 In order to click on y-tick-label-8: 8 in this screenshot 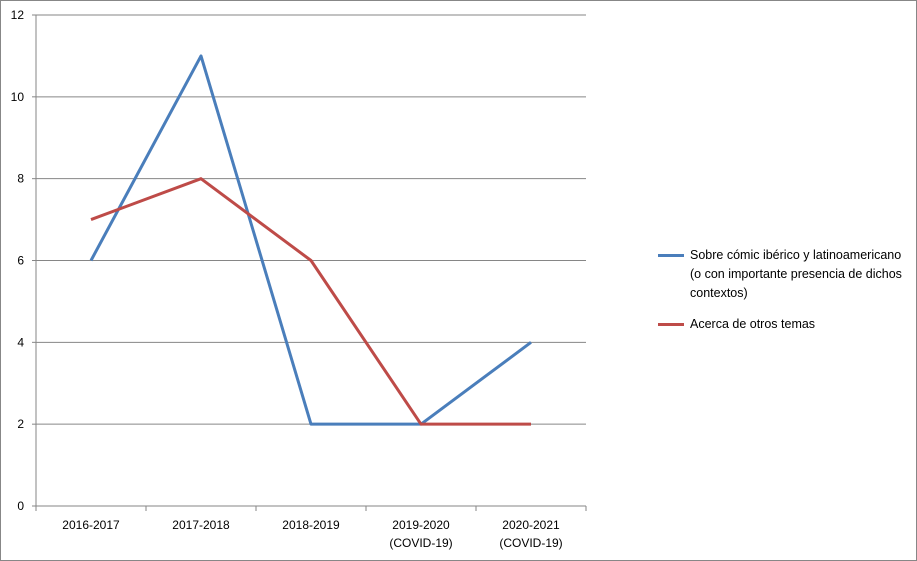, I will do `click(20, 179)`.